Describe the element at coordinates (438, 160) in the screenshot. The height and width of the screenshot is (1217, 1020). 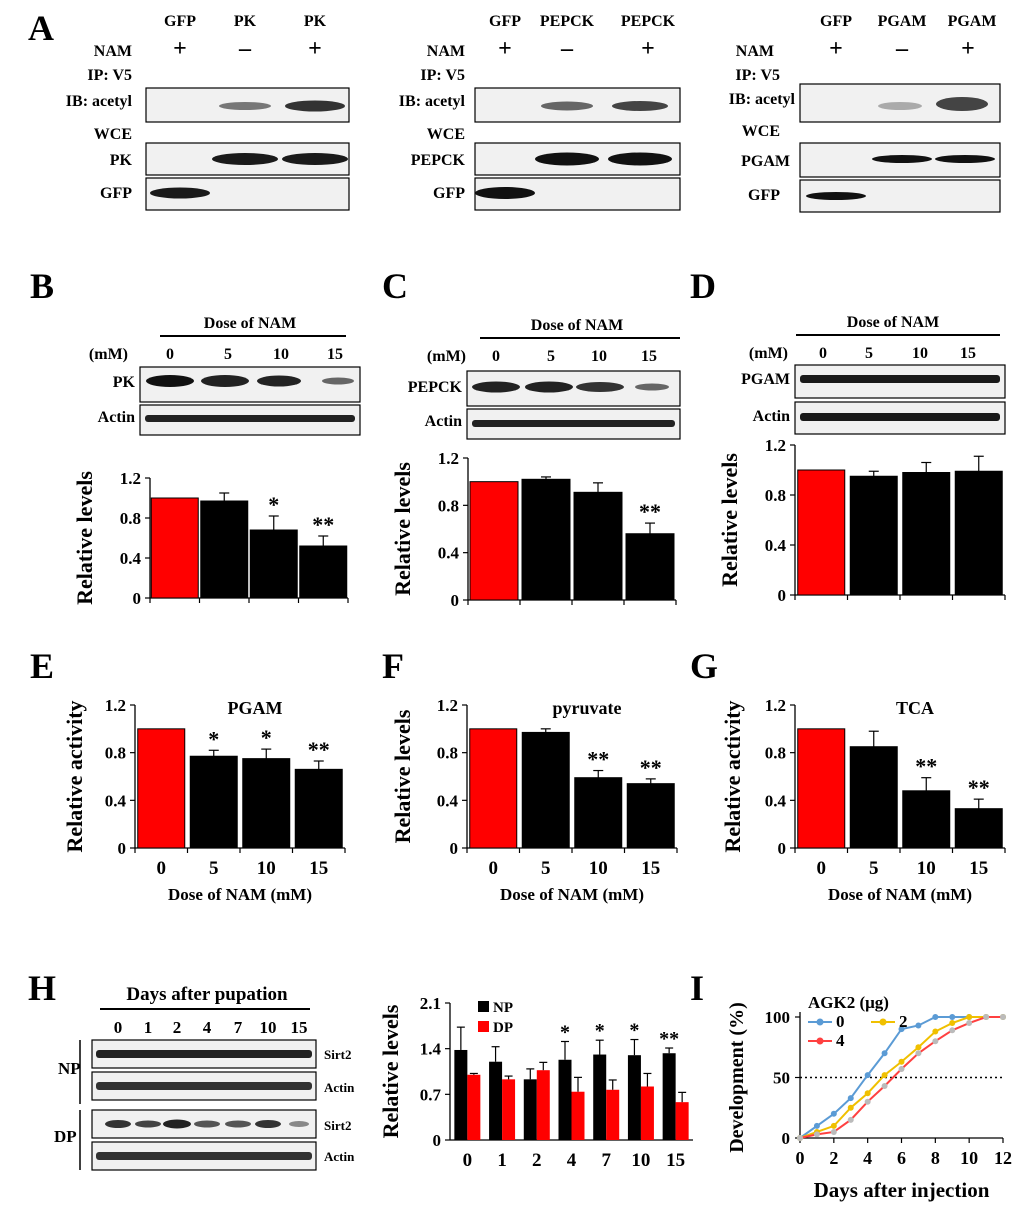
I see `protein-label: PEPCK` at that location.